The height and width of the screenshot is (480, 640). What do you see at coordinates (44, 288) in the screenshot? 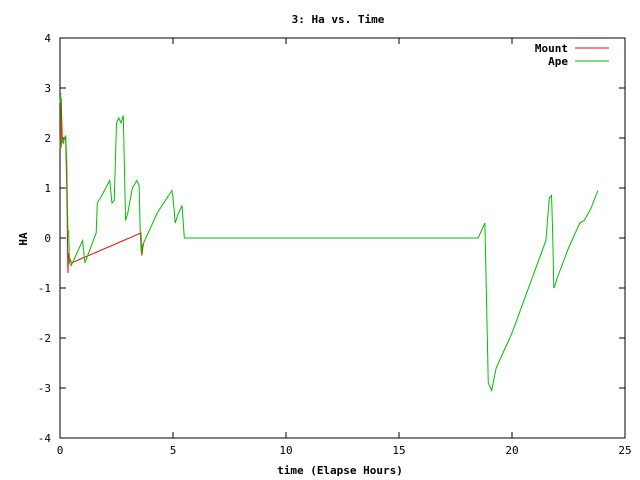
I see `y-tick-label: -1` at bounding box center [44, 288].